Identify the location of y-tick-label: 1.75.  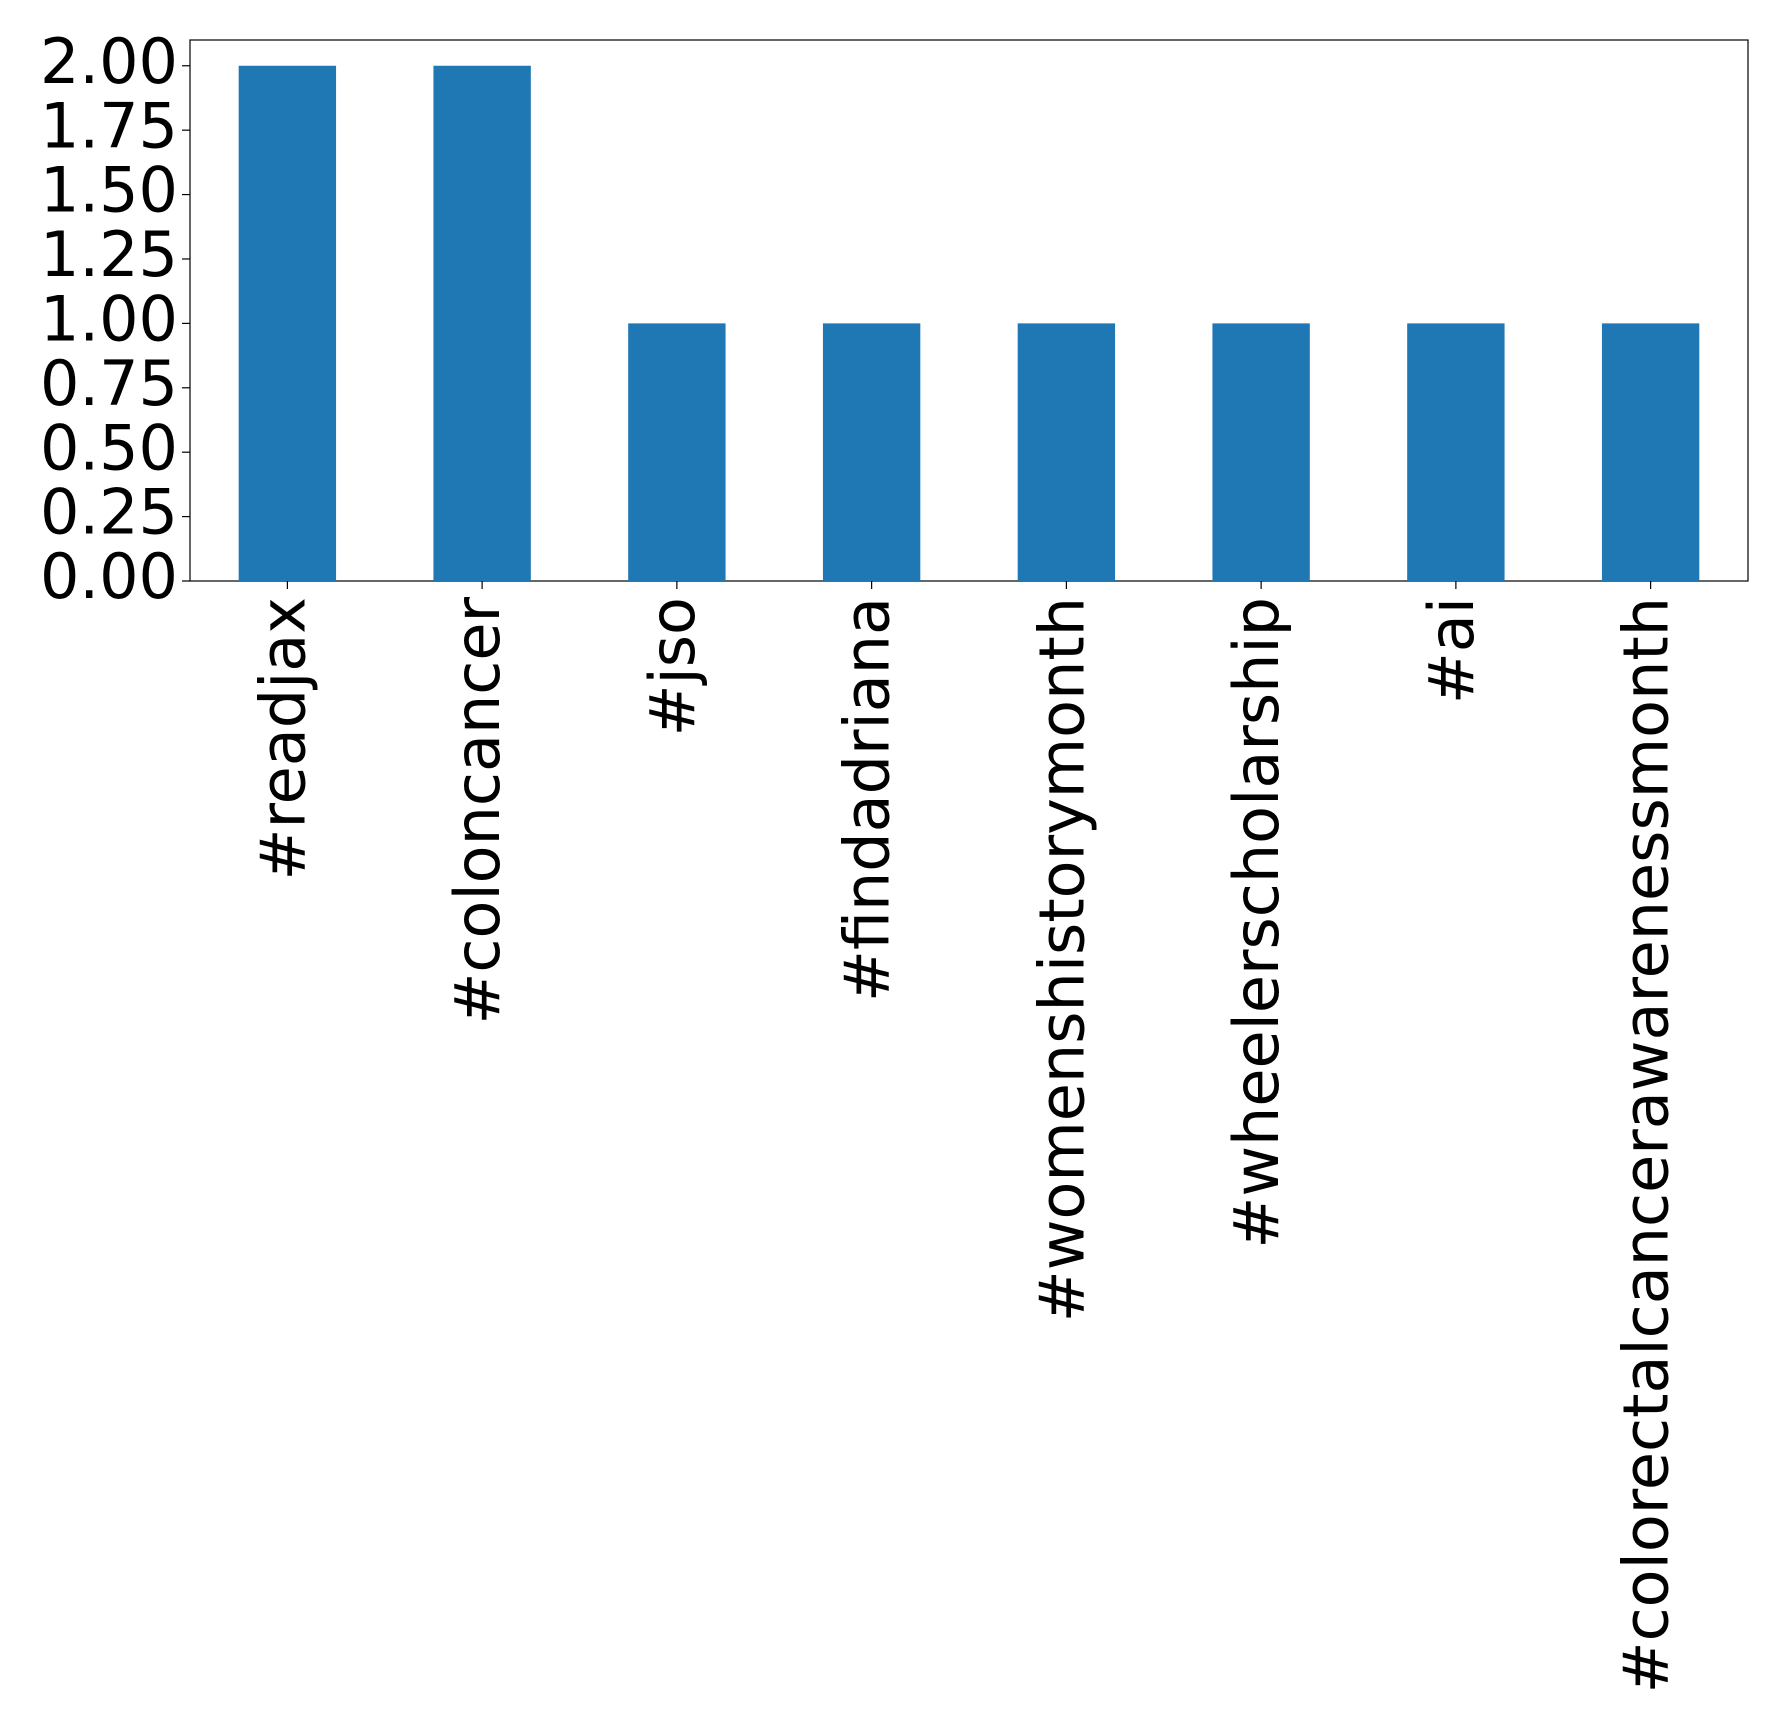
(109, 125).